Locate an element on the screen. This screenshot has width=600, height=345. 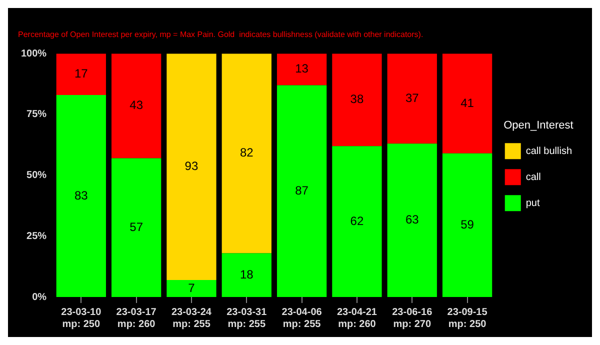
x-tick-label: 23-04-21 mp: 260 is located at coordinates (357, 318).